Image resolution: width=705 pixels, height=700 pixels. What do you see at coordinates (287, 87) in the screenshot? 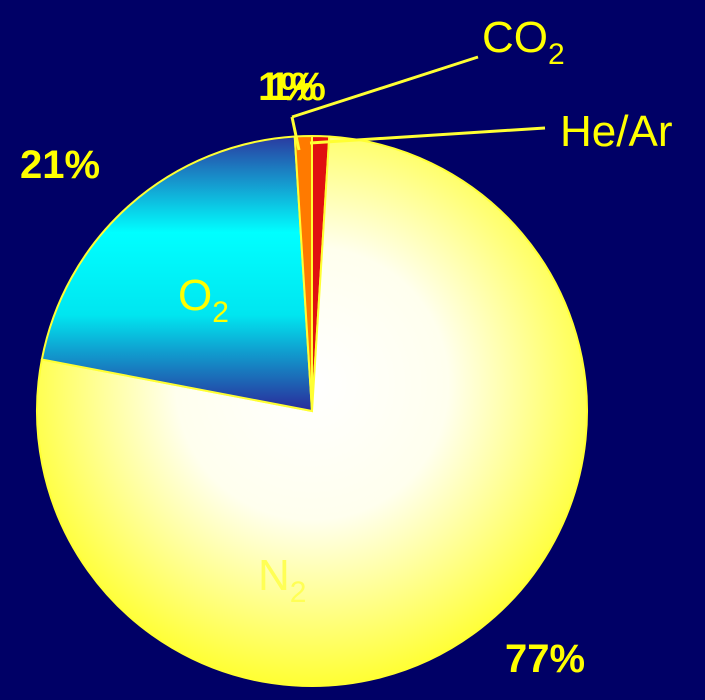
I see `value-label-he-ar: 1%` at bounding box center [287, 87].